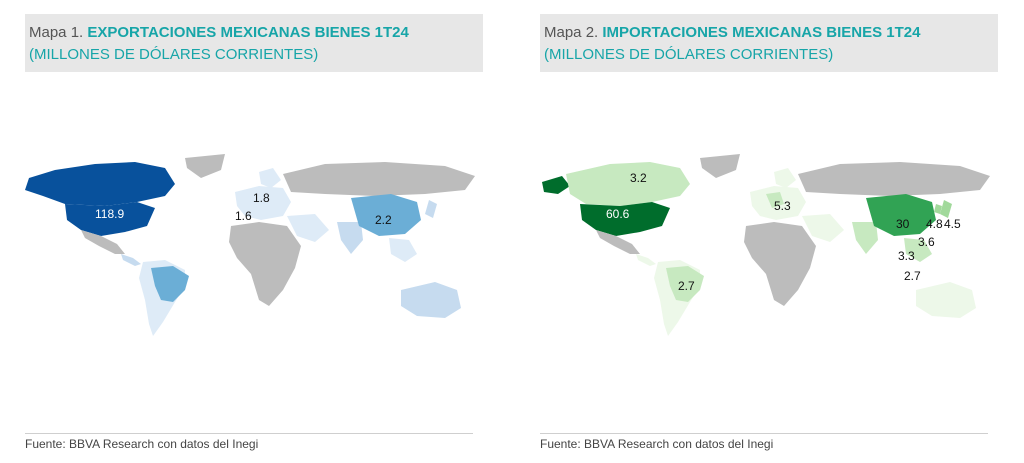 The image size is (1024, 463). What do you see at coordinates (638, 178) in the screenshot?
I see `value-label-canada: 3.2` at bounding box center [638, 178].